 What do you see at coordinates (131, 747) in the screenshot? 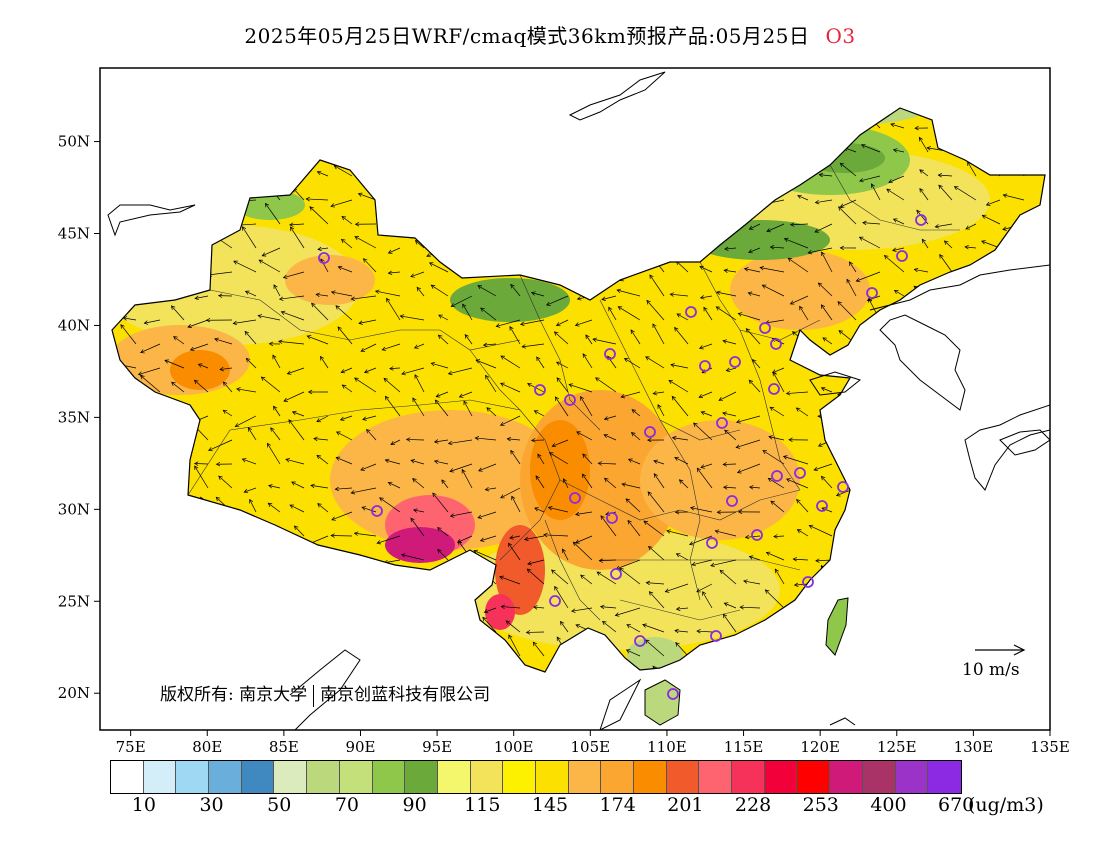
I see `lon-tick-label: 75E` at bounding box center [131, 747].